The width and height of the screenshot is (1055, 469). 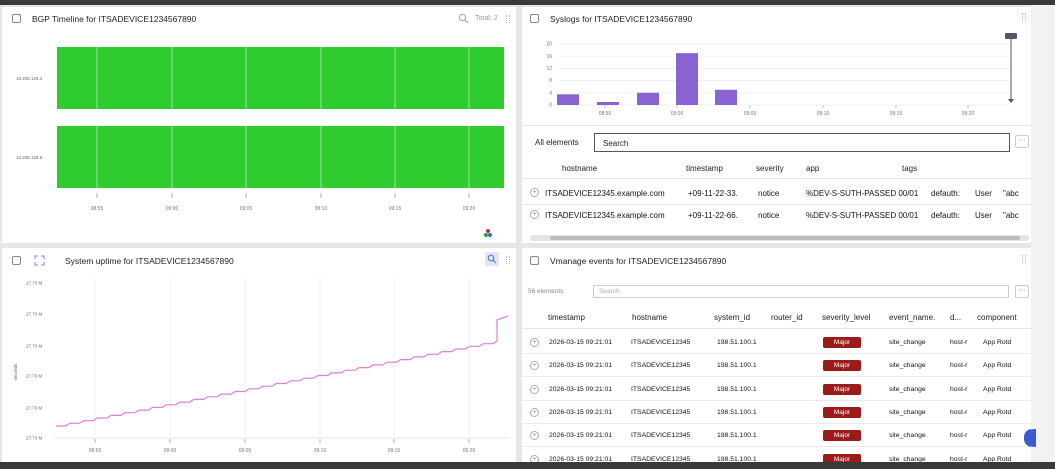 What do you see at coordinates (769, 193) in the screenshot?
I see `syslog-severity: notice` at bounding box center [769, 193].